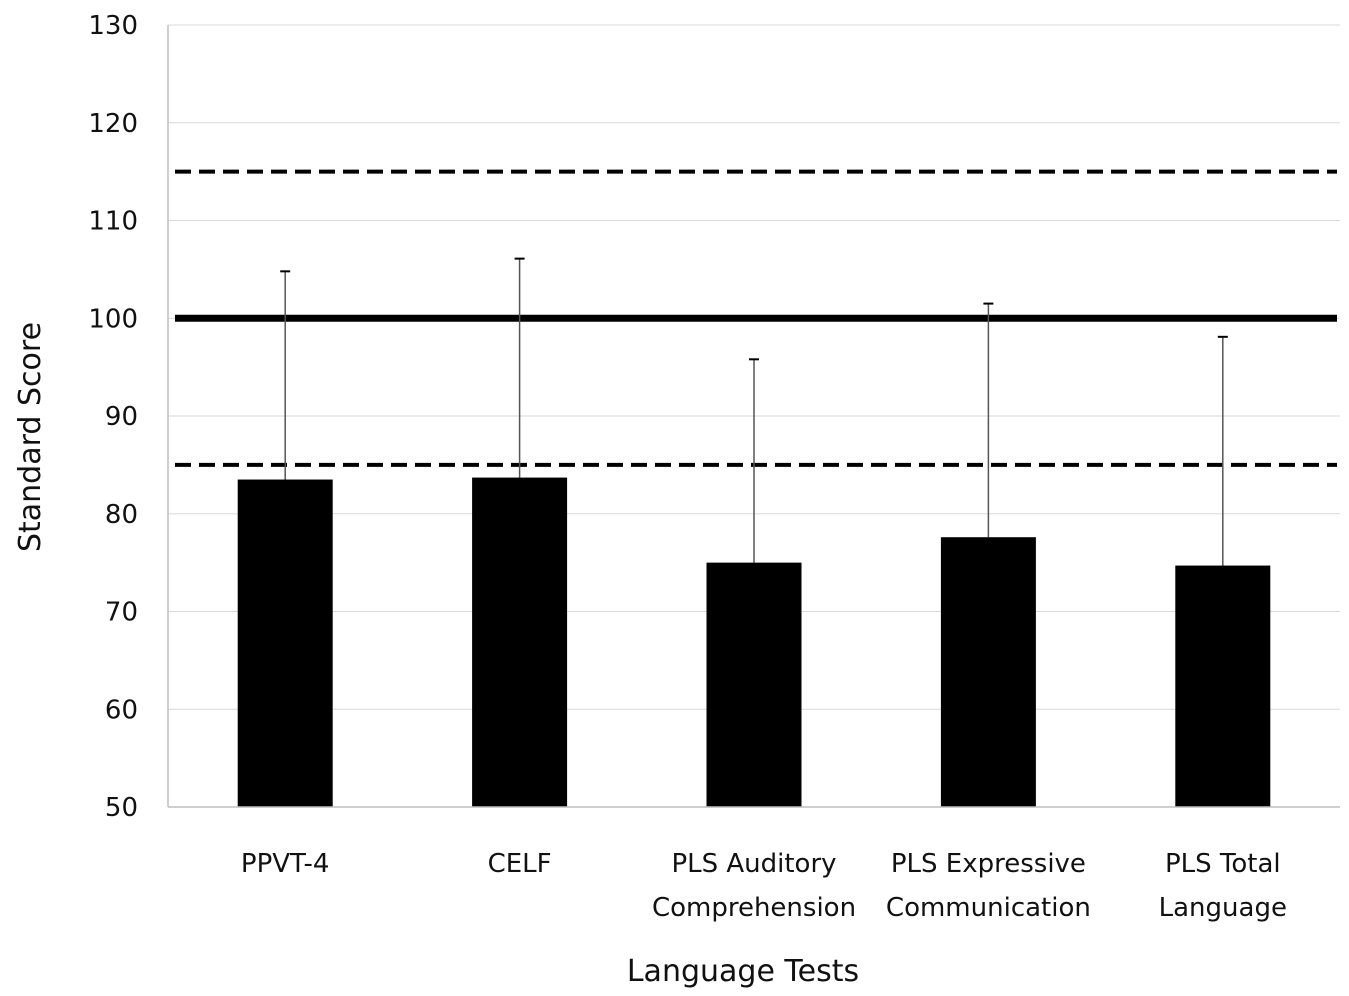  What do you see at coordinates (113, 124) in the screenshot?
I see `y-tick-label: 120` at bounding box center [113, 124].